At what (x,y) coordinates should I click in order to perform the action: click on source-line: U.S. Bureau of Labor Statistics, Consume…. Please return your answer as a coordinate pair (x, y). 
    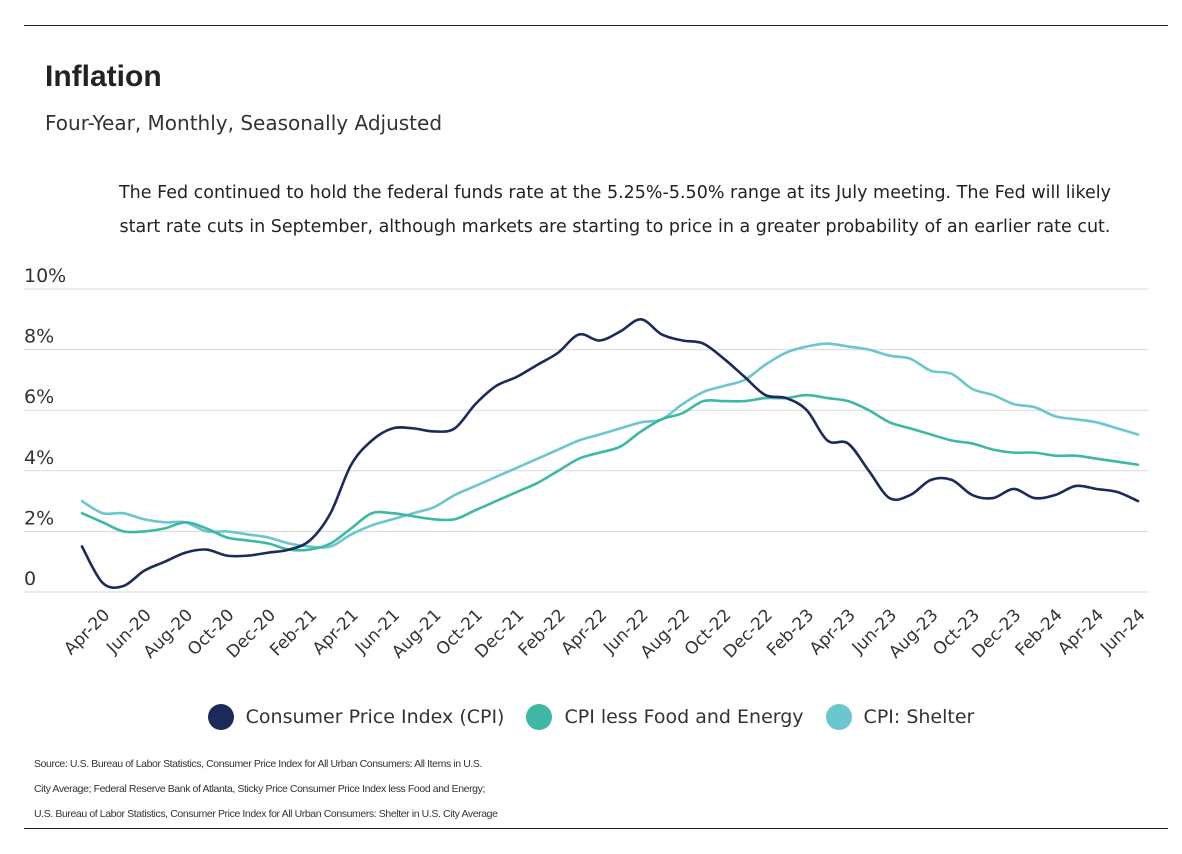
    Looking at the image, I should click on (266, 814).